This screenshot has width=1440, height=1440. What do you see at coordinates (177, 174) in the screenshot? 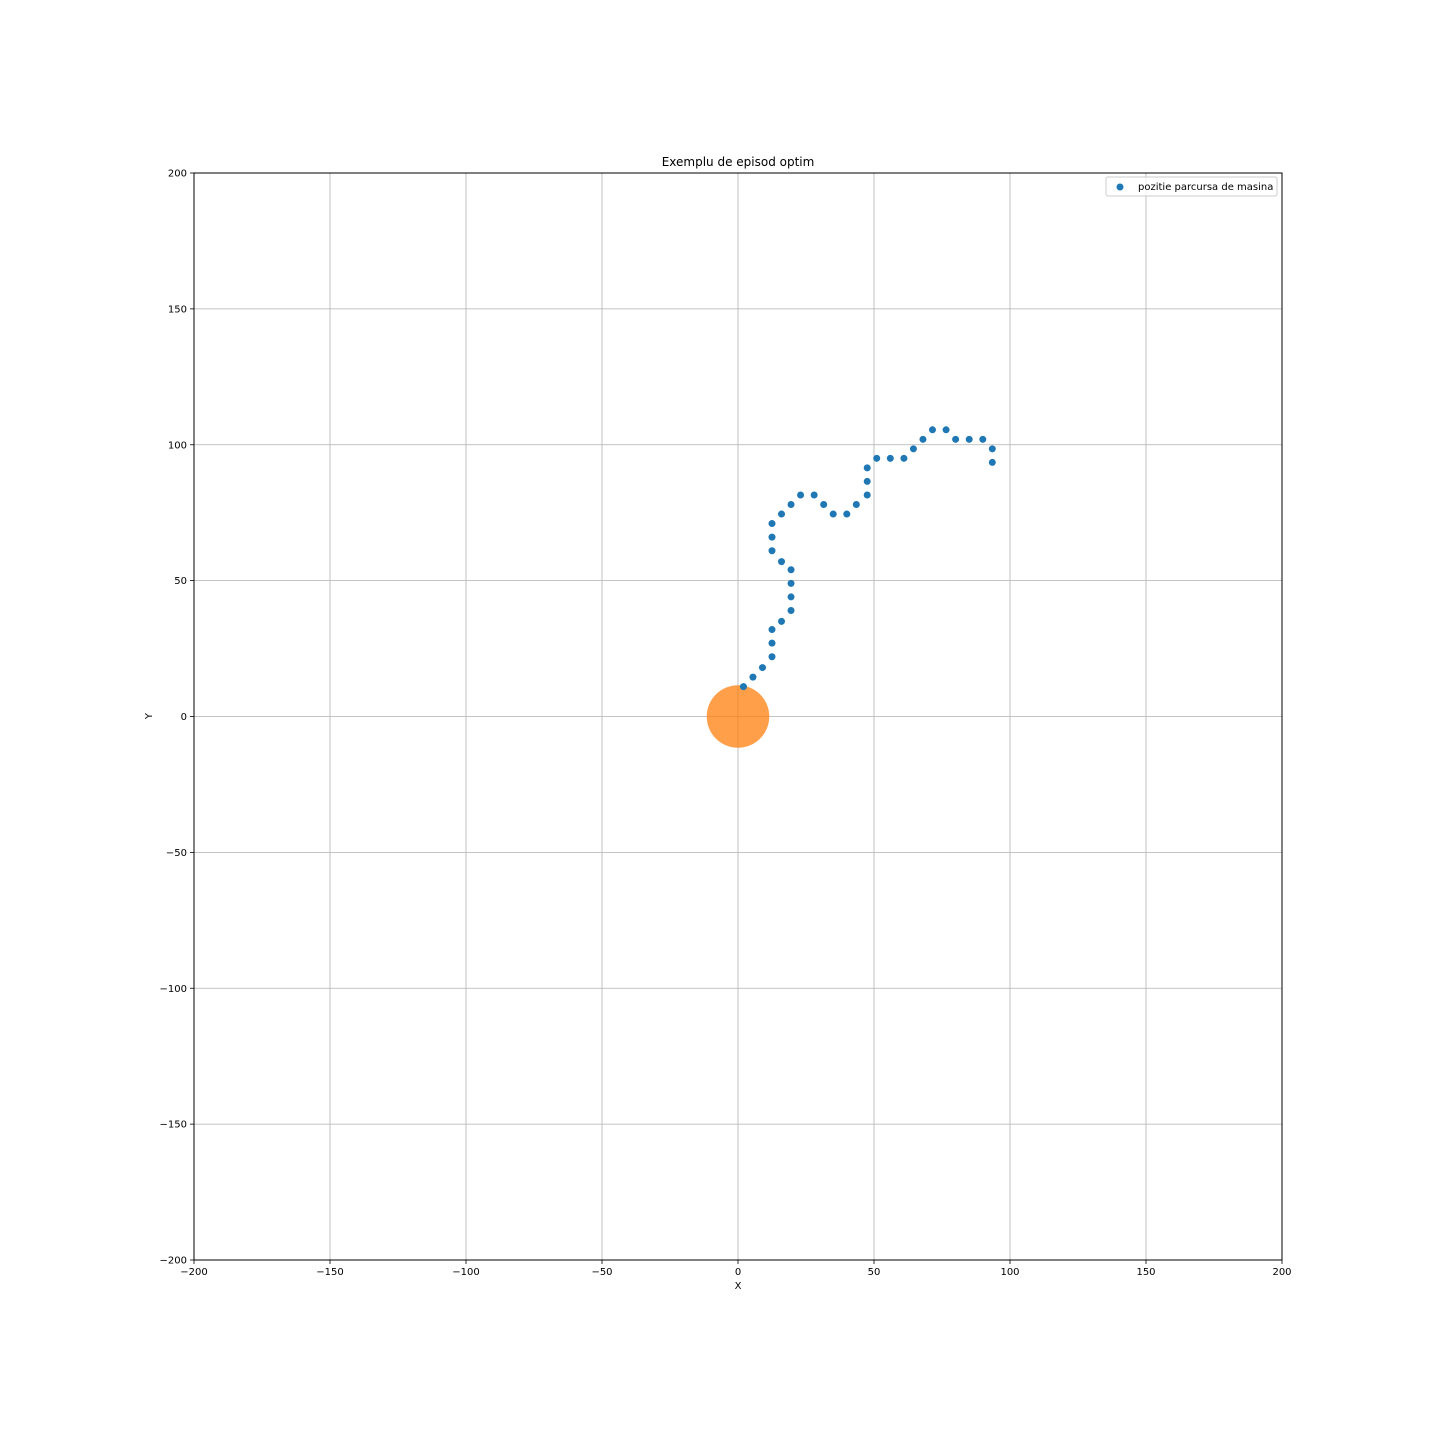
I see `y-tick-label: 200` at bounding box center [177, 174].